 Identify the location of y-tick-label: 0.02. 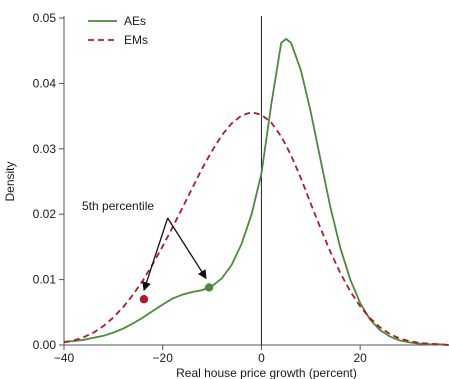
(45, 214).